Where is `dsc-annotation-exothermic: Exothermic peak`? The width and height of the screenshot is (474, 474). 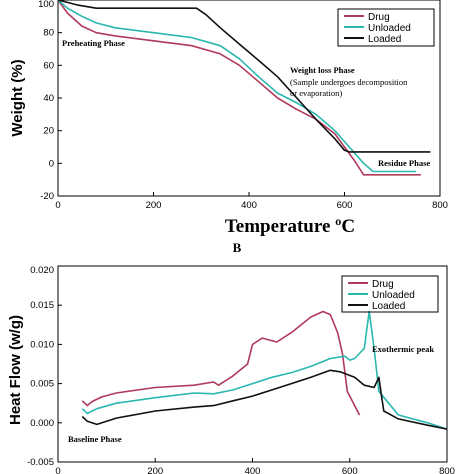
dsc-annotation-exothermic: Exothermic peak is located at coordinates (403, 349).